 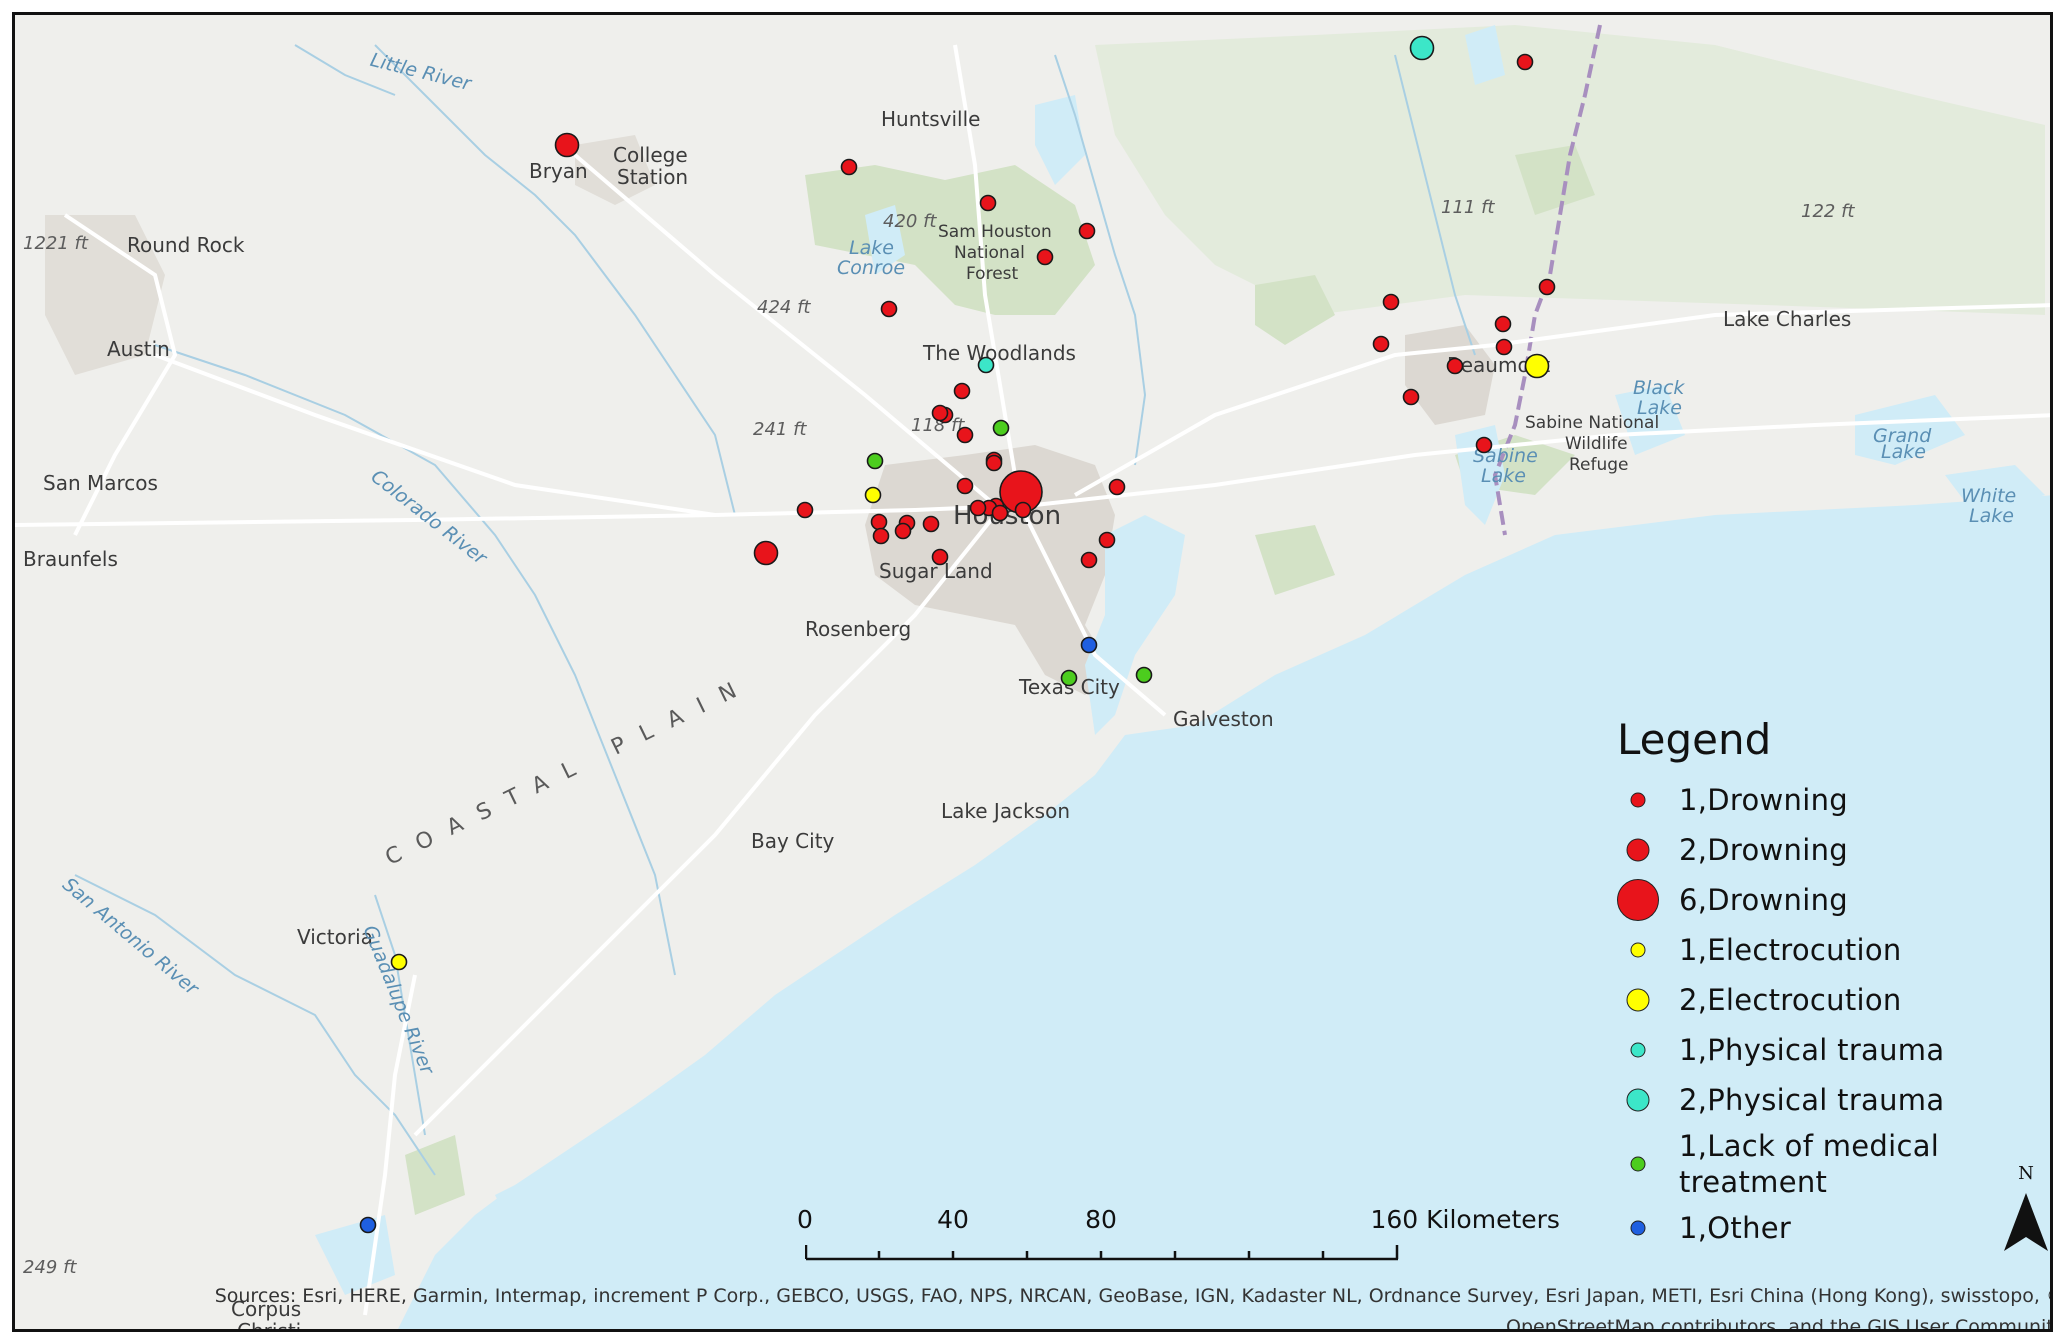 What do you see at coordinates (1763, 850) in the screenshot?
I see `legend-label: 2,Drowning` at bounding box center [1763, 850].